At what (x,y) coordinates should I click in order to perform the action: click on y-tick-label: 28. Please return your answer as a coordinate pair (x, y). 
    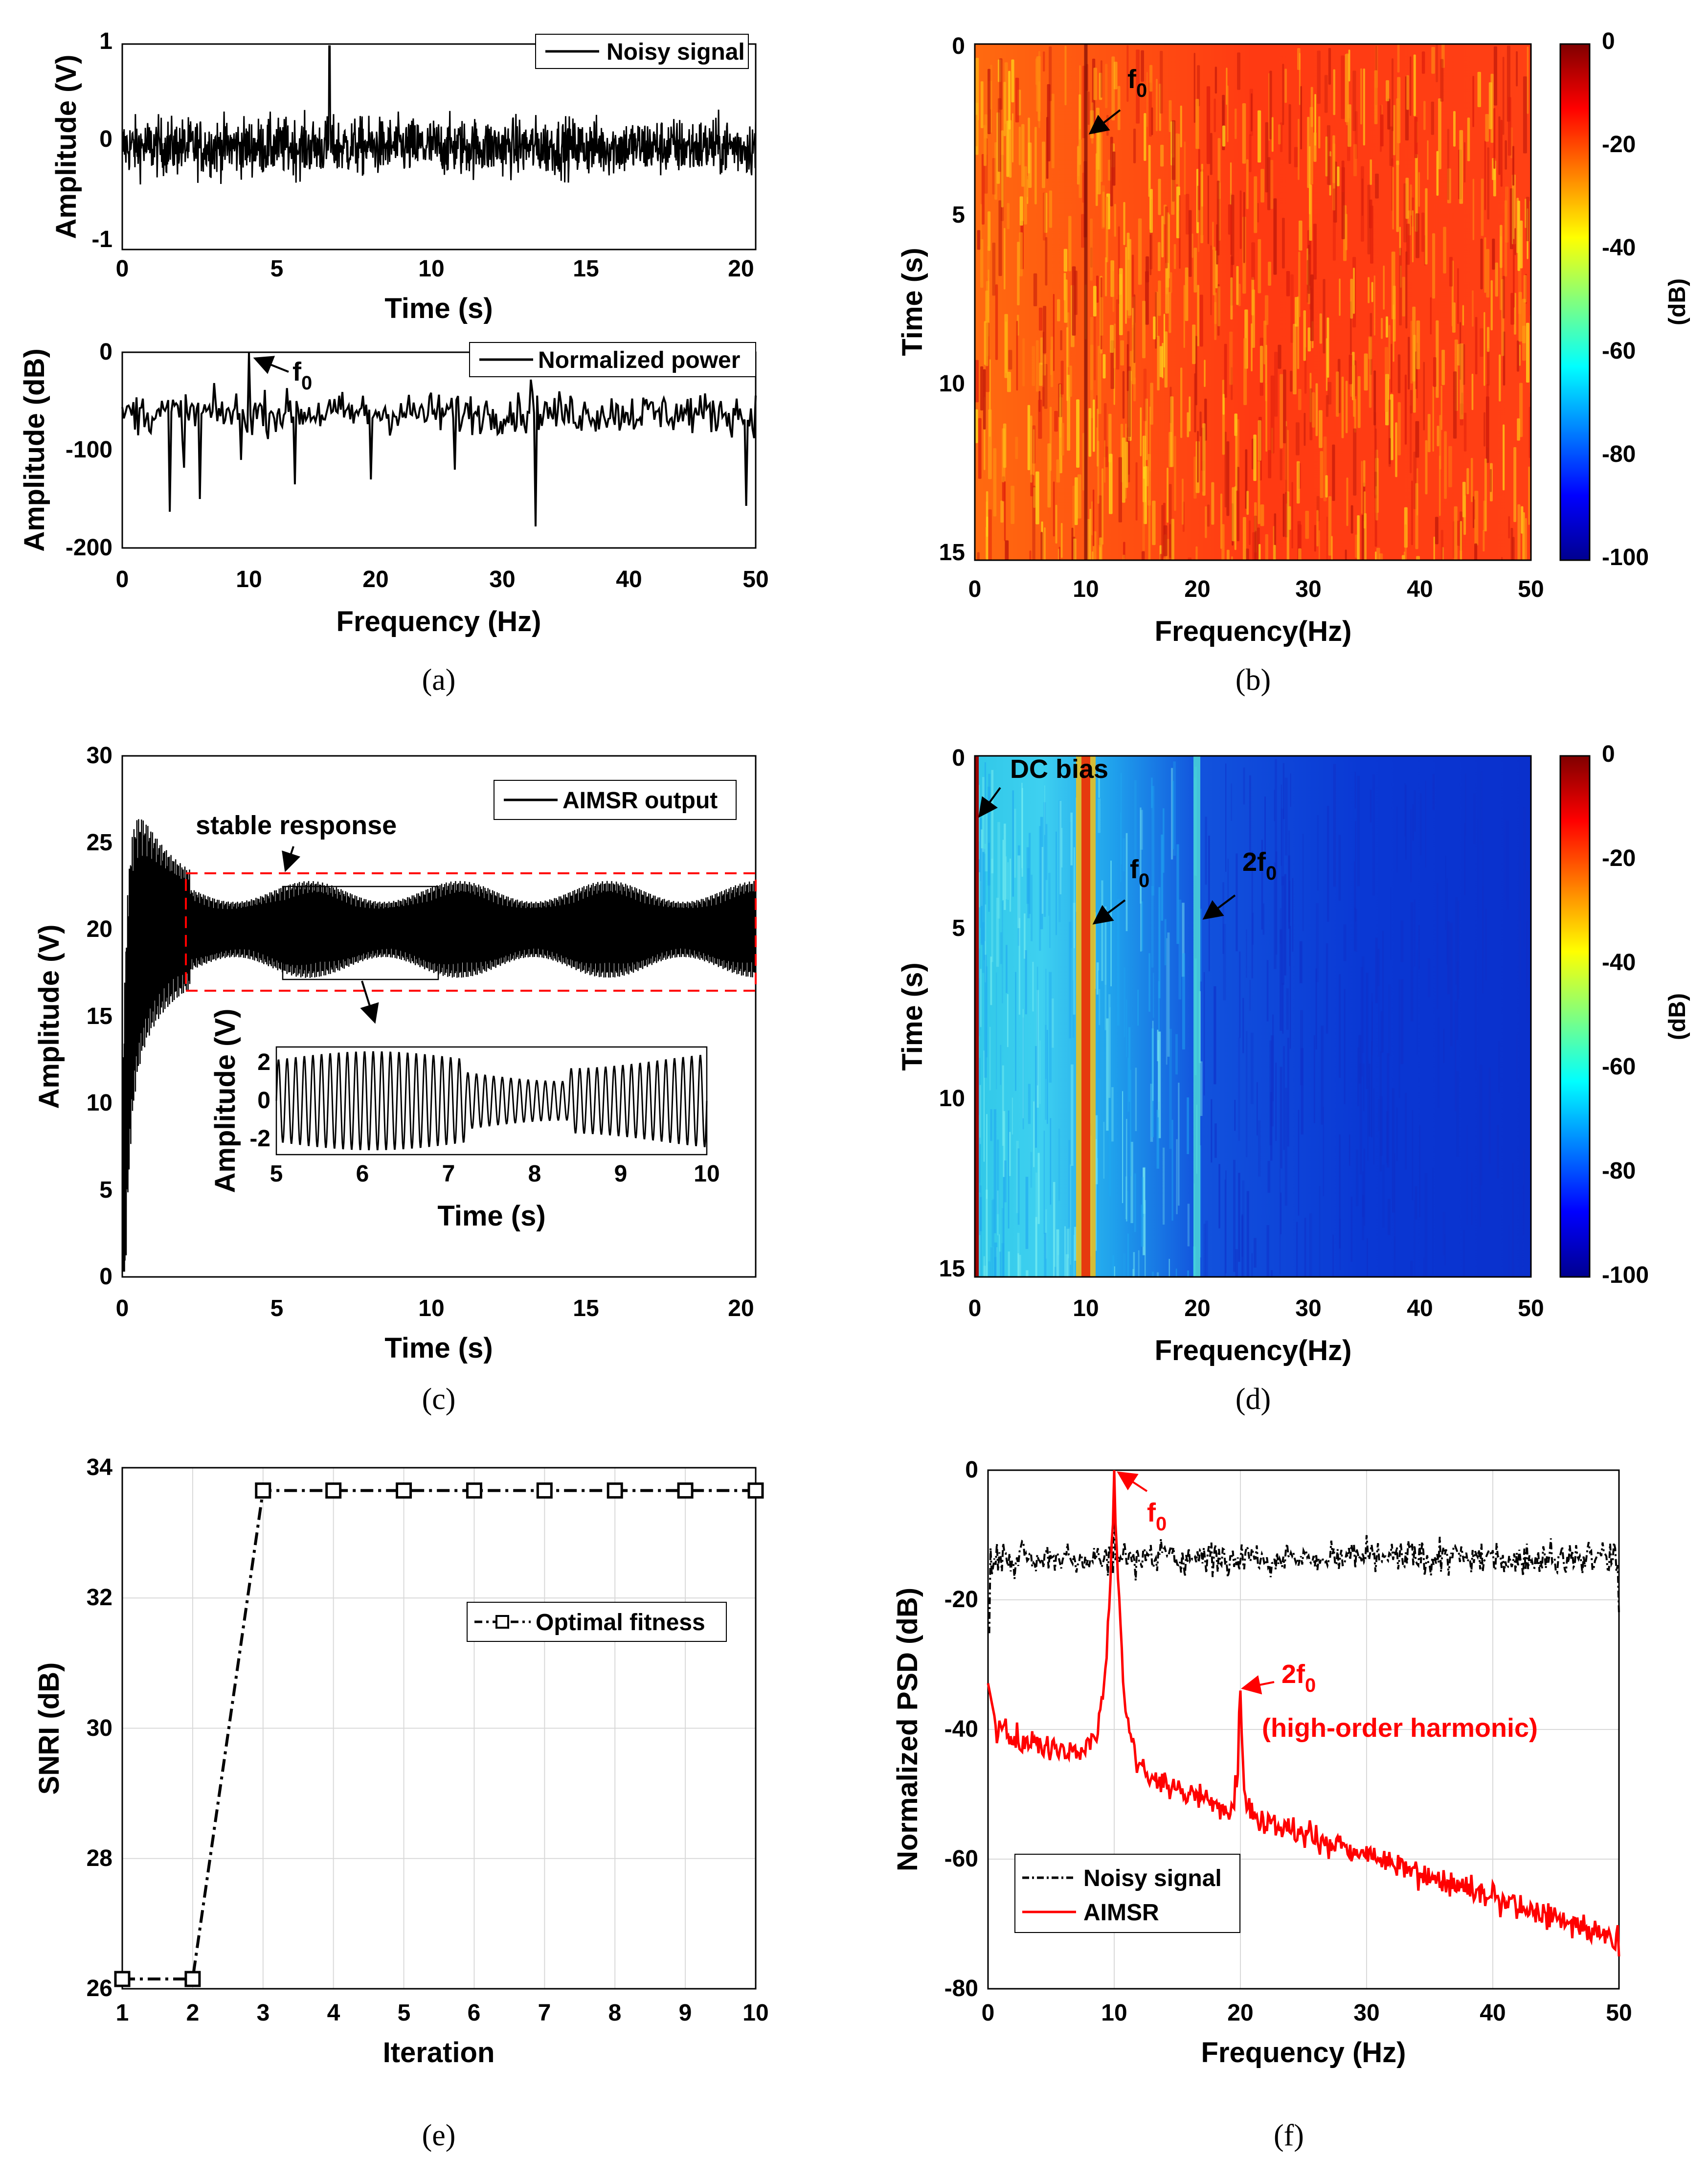
    Looking at the image, I should click on (99, 1858).